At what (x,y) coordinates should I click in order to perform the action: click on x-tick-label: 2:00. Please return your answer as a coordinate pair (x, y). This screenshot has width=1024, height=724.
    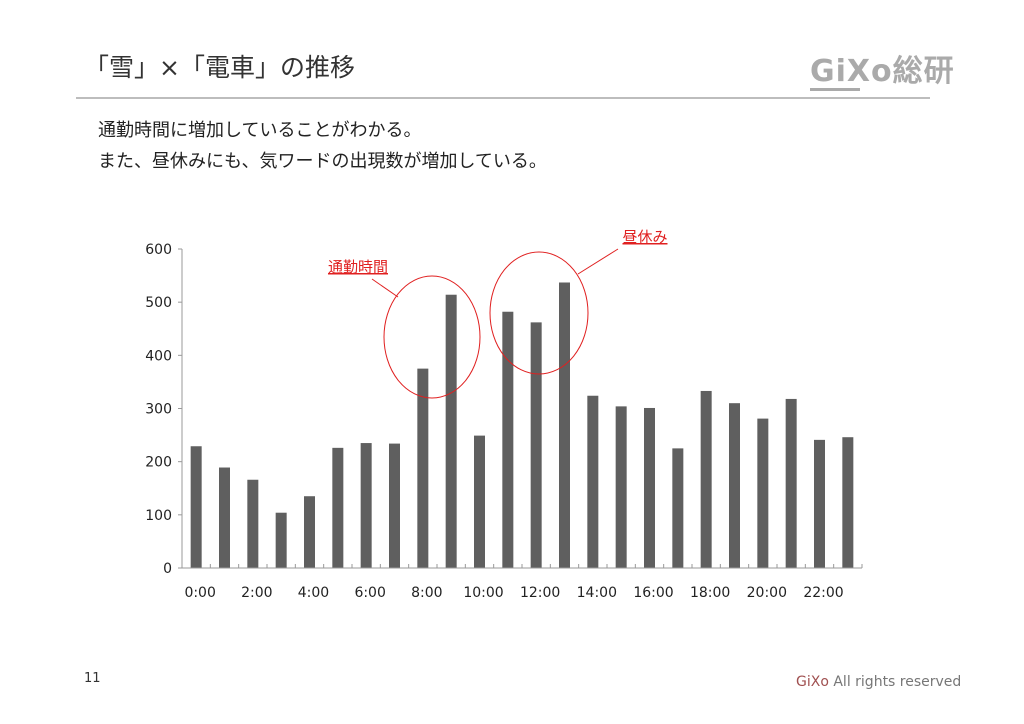
    Looking at the image, I should click on (256, 593).